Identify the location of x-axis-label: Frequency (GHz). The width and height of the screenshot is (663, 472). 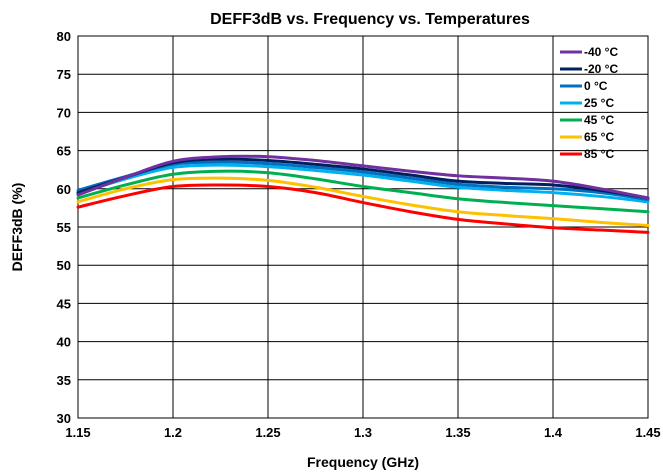
(363, 462).